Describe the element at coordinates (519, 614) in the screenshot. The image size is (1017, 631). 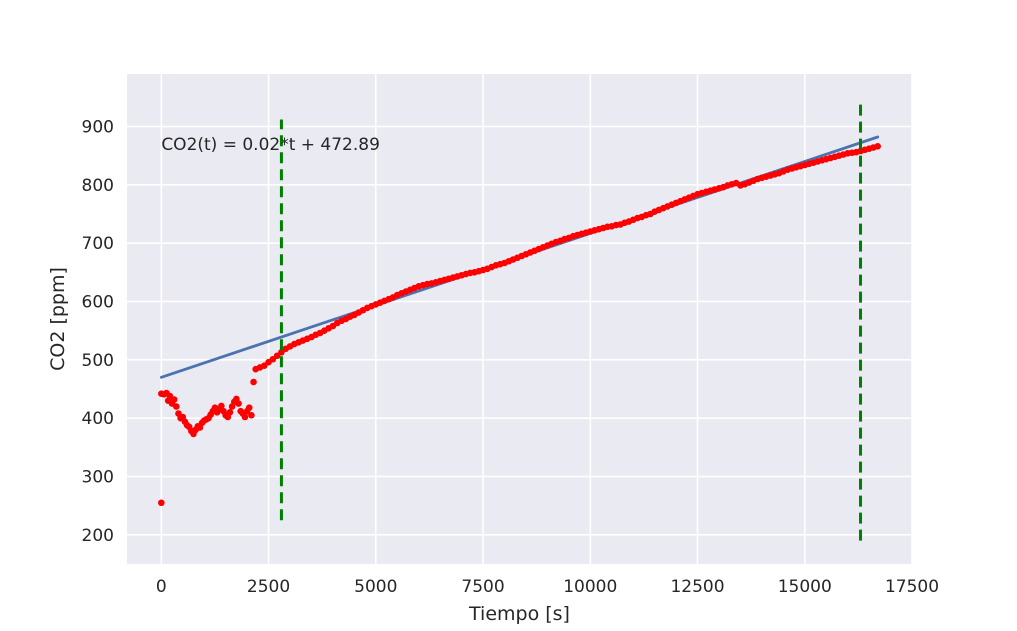
I see `x-axis-label: Tiempo [s]` at that location.